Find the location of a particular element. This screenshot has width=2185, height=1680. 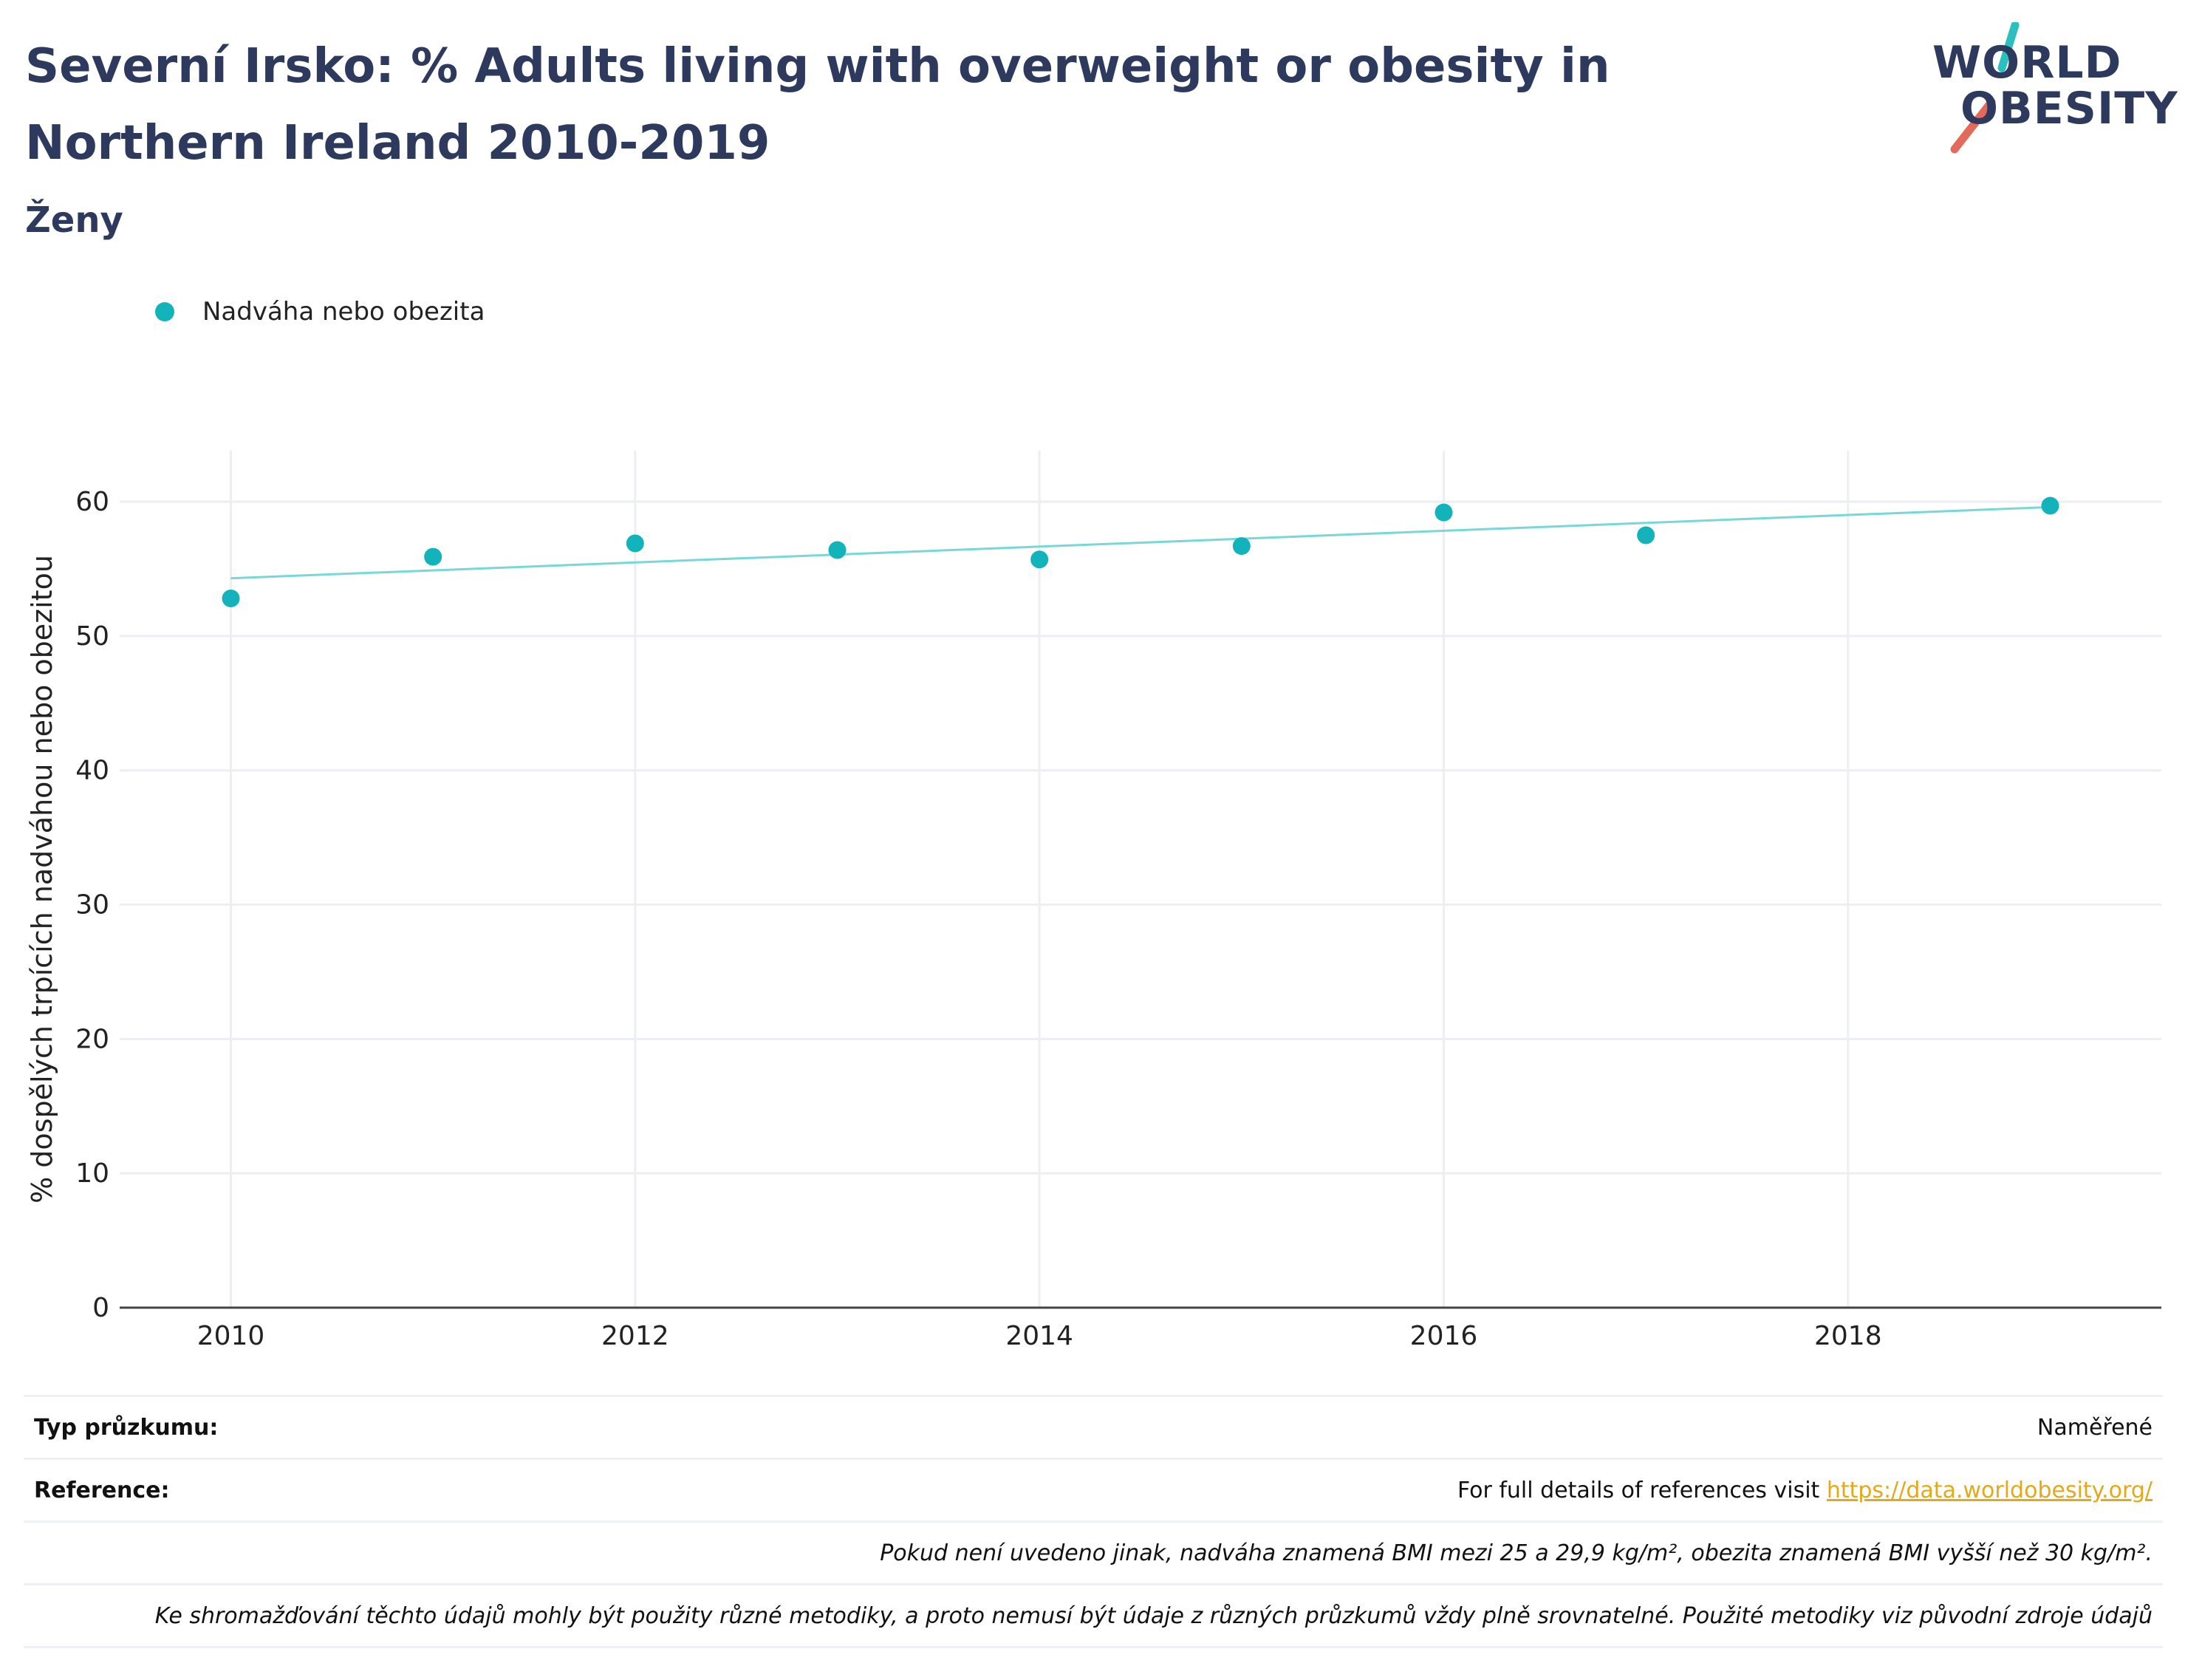

world-obesity-logo: WORLD OBESITY is located at coordinates (2053, 89).